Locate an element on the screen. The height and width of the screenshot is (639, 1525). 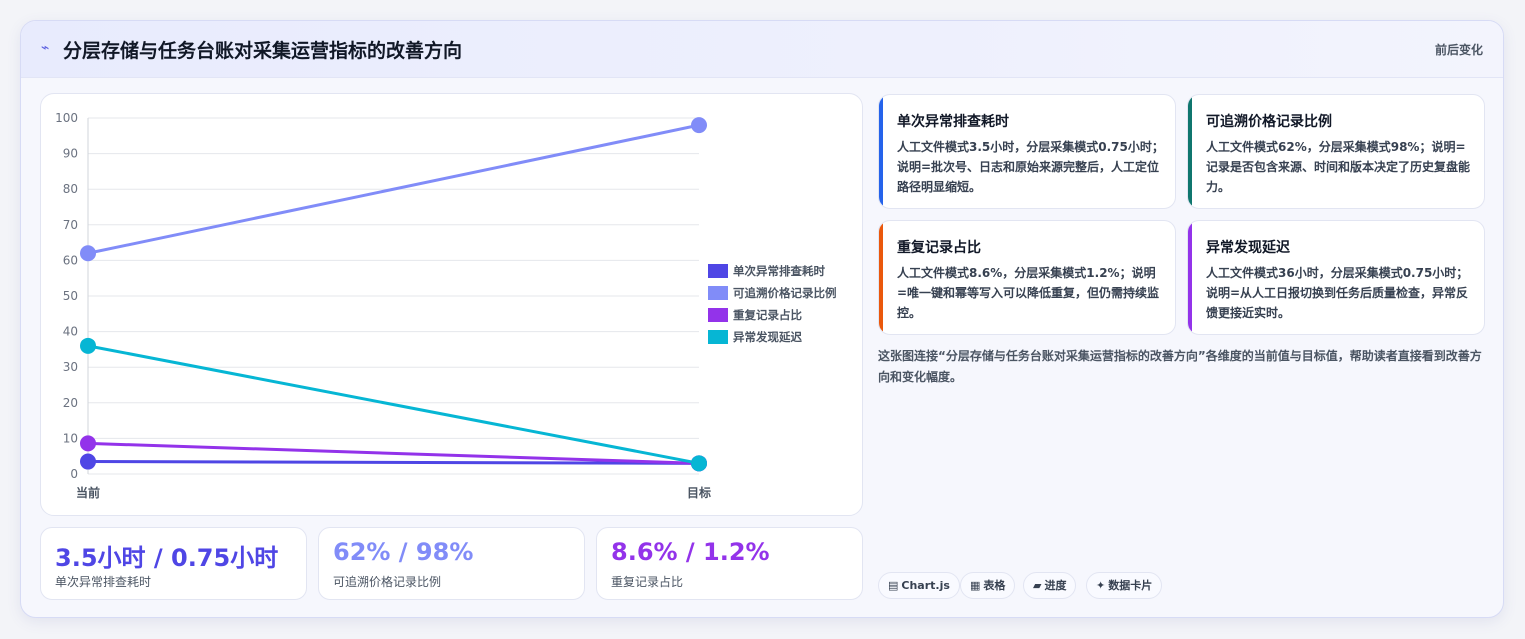
tag-data-card: ✦ 数据卡片 is located at coordinates (1124, 585).